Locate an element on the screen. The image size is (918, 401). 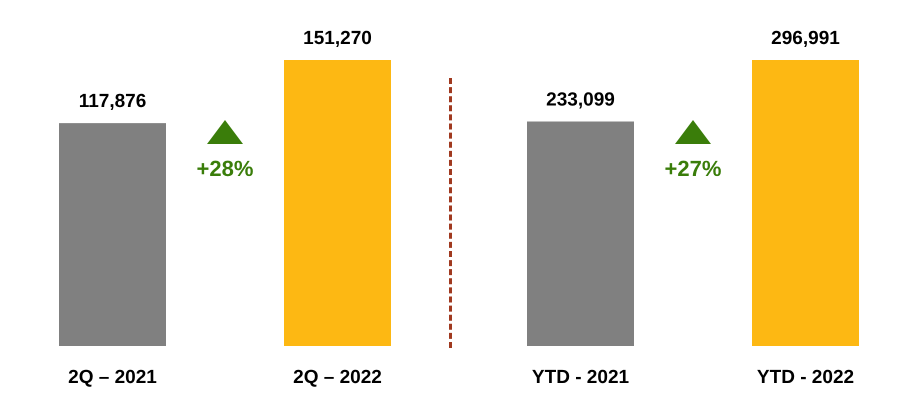
annotation: +28% is located at coordinates (225, 169).